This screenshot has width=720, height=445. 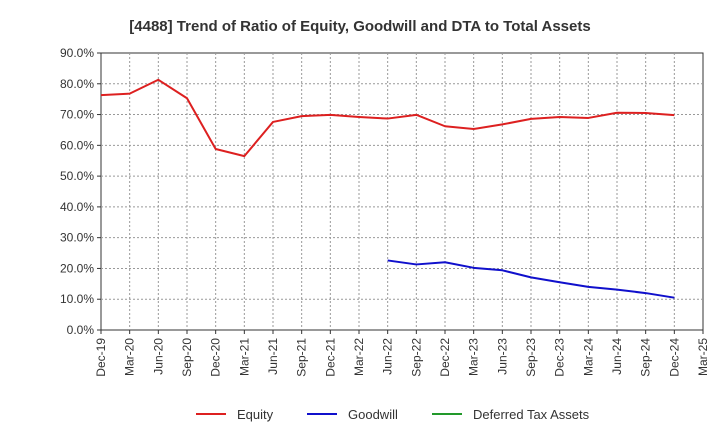 I want to click on series-line-goodwill, so click(x=531, y=279).